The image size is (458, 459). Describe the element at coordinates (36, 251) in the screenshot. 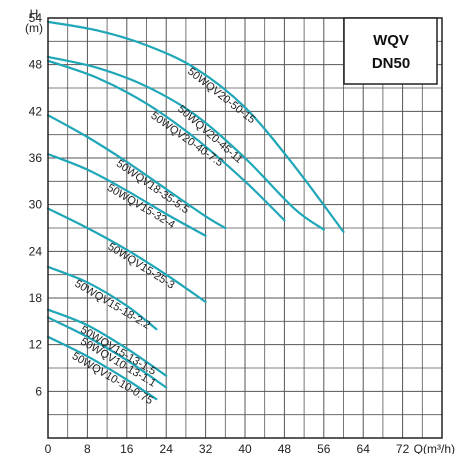

I see `y-tick-label: 24` at that location.